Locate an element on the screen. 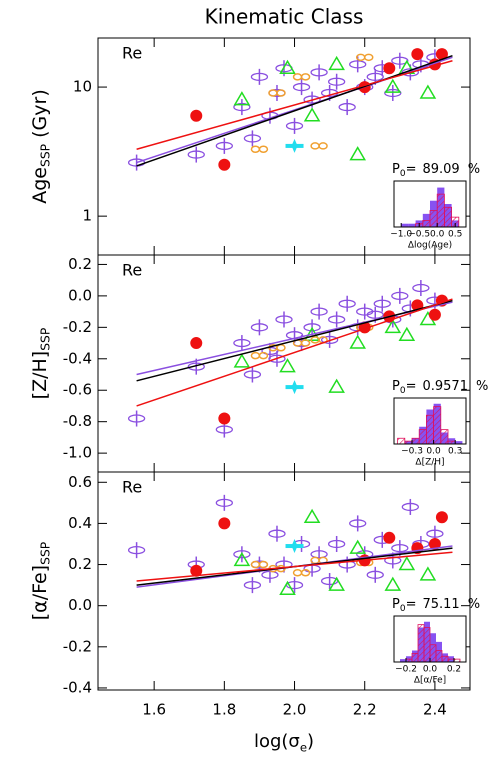 This screenshot has width=490, height=763. p0-label: P is located at coordinates (396, 169).